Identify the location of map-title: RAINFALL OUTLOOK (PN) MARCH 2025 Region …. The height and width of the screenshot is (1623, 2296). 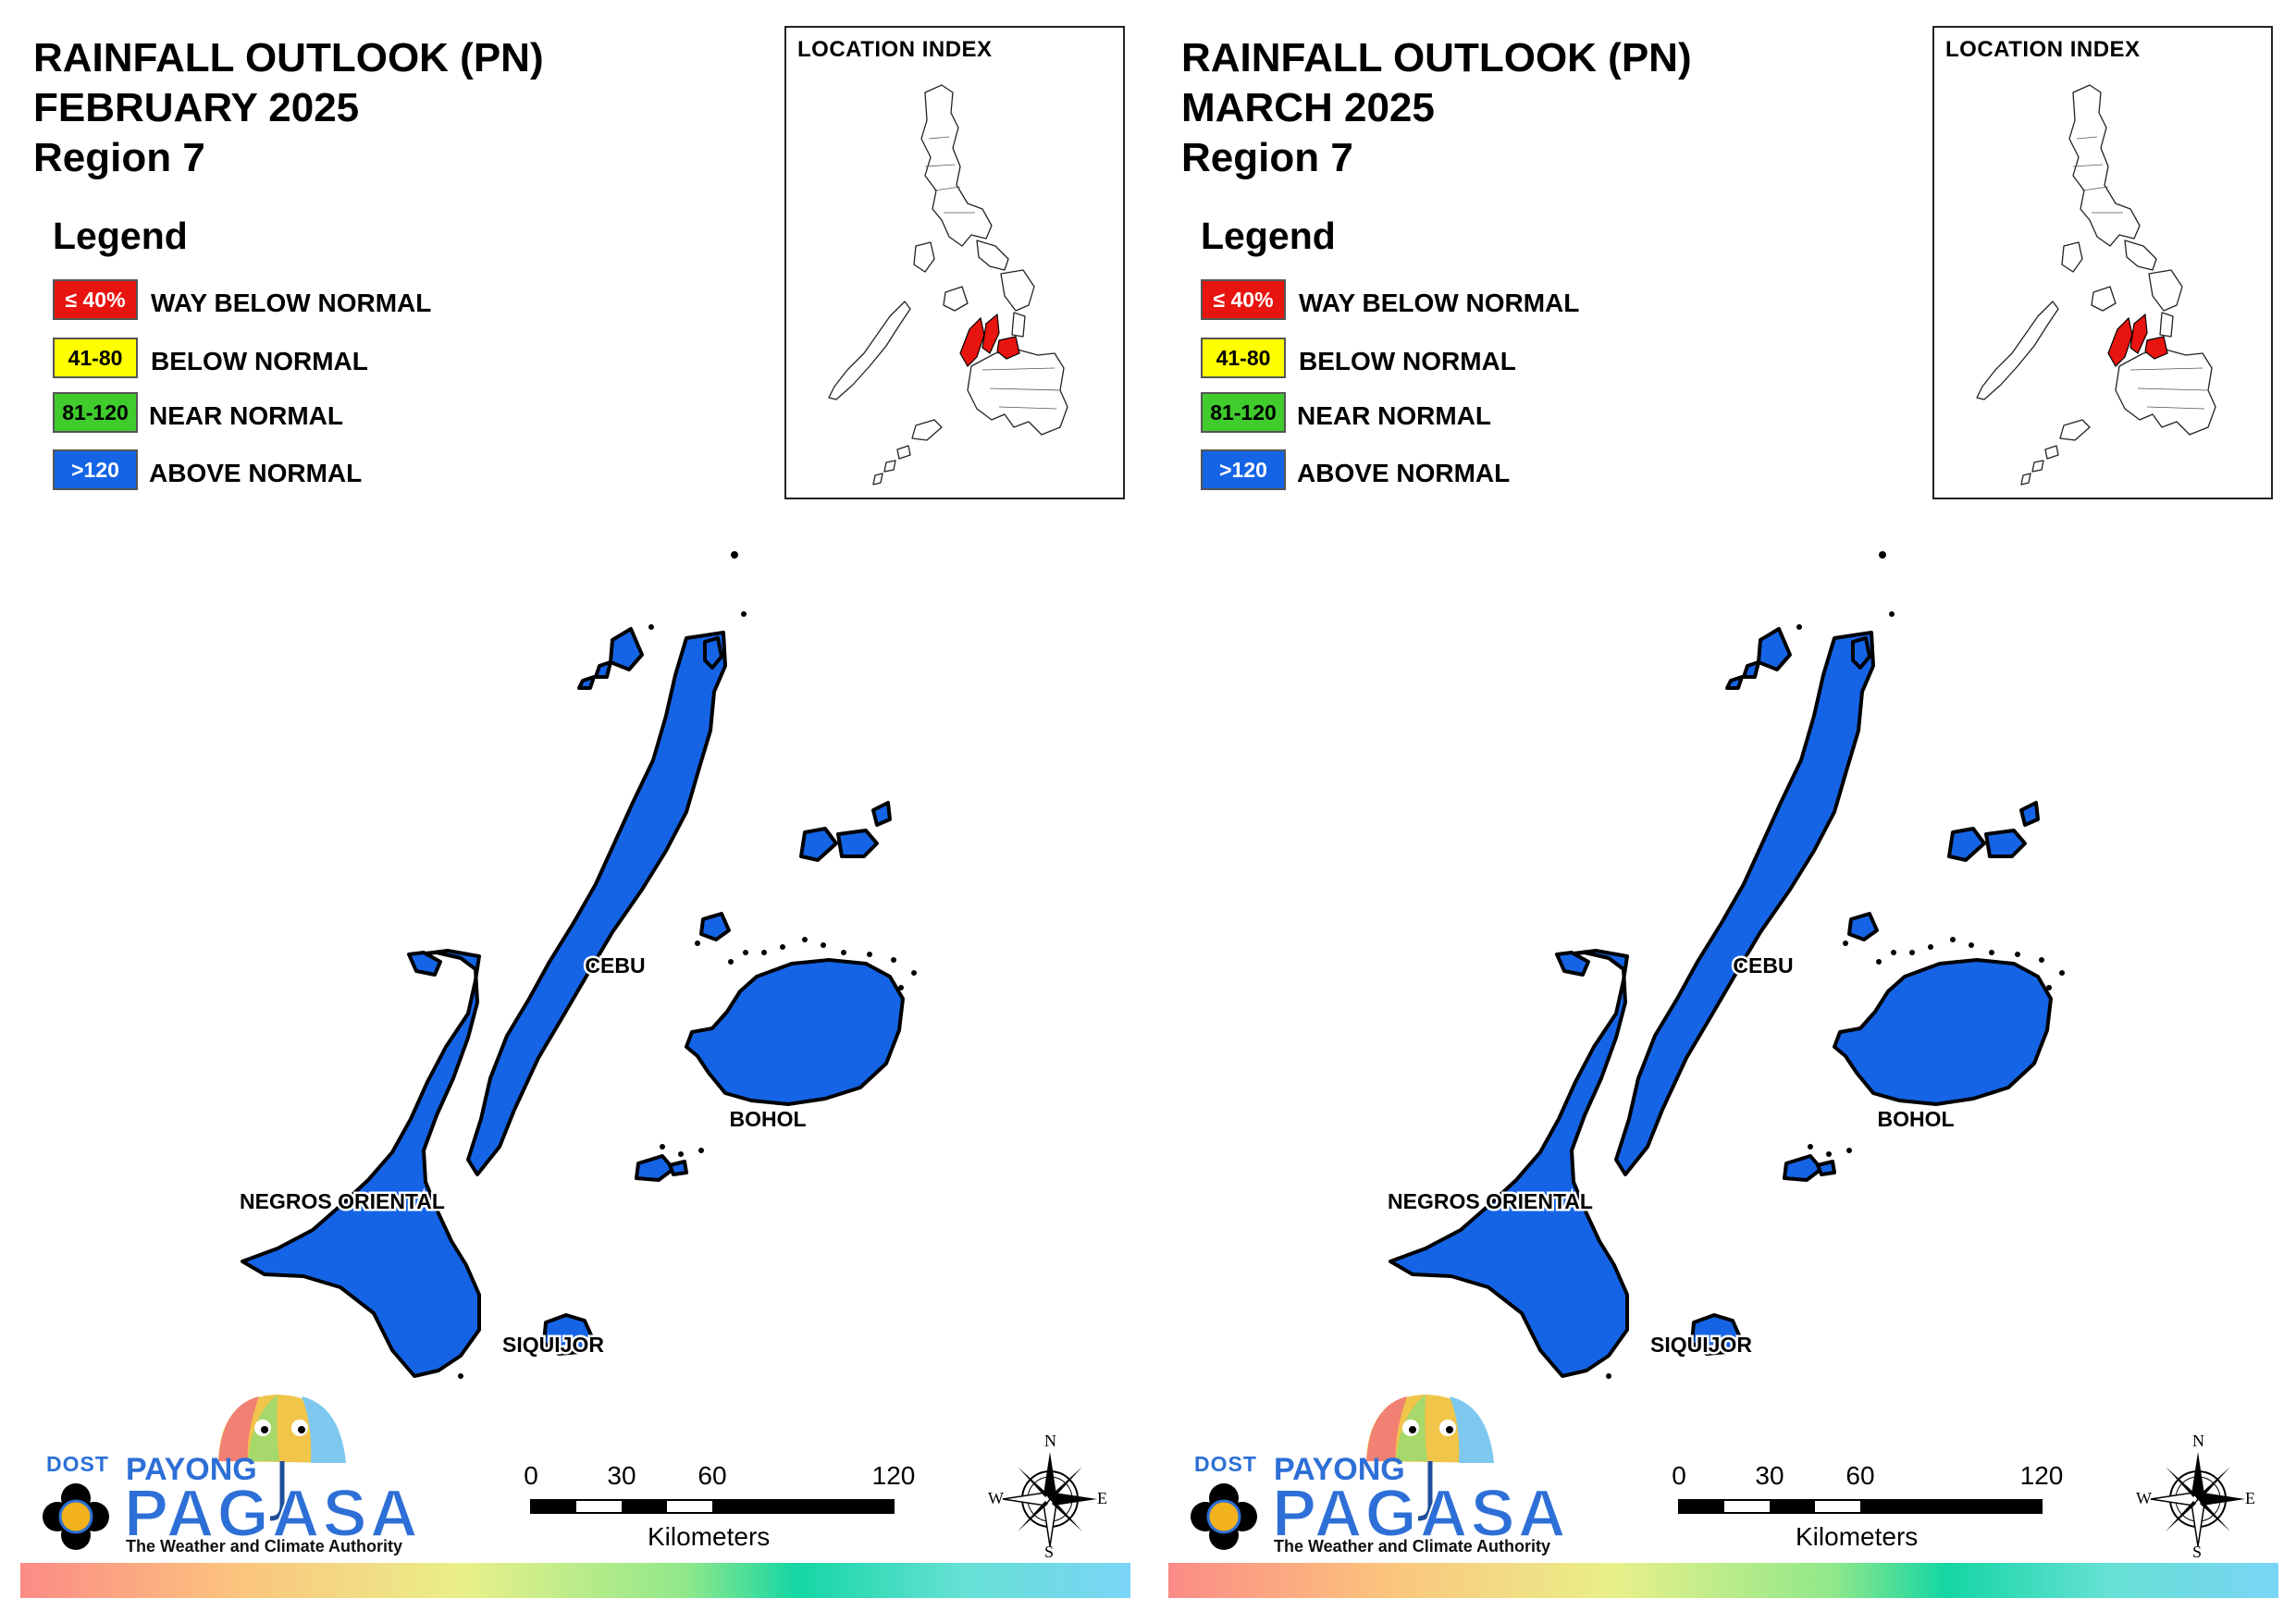
(1436, 108).